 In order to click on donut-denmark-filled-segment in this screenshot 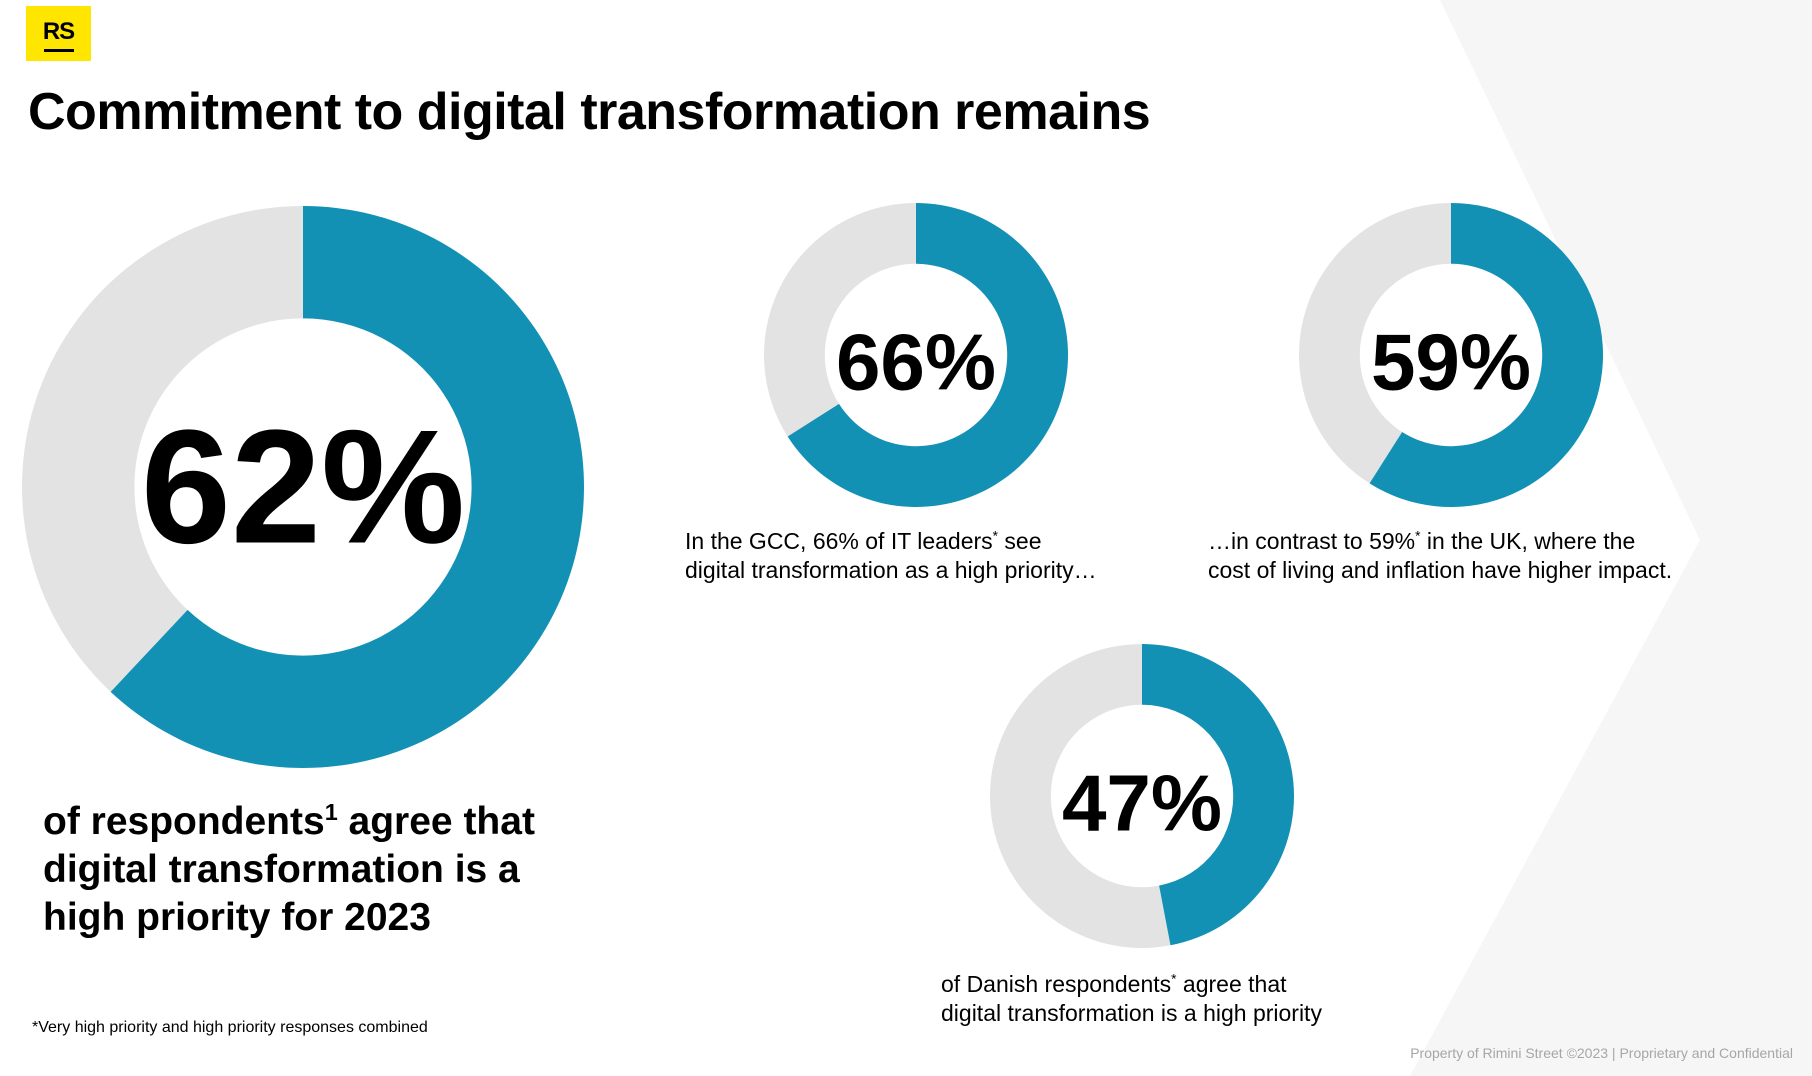, I will do `click(1218, 795)`.